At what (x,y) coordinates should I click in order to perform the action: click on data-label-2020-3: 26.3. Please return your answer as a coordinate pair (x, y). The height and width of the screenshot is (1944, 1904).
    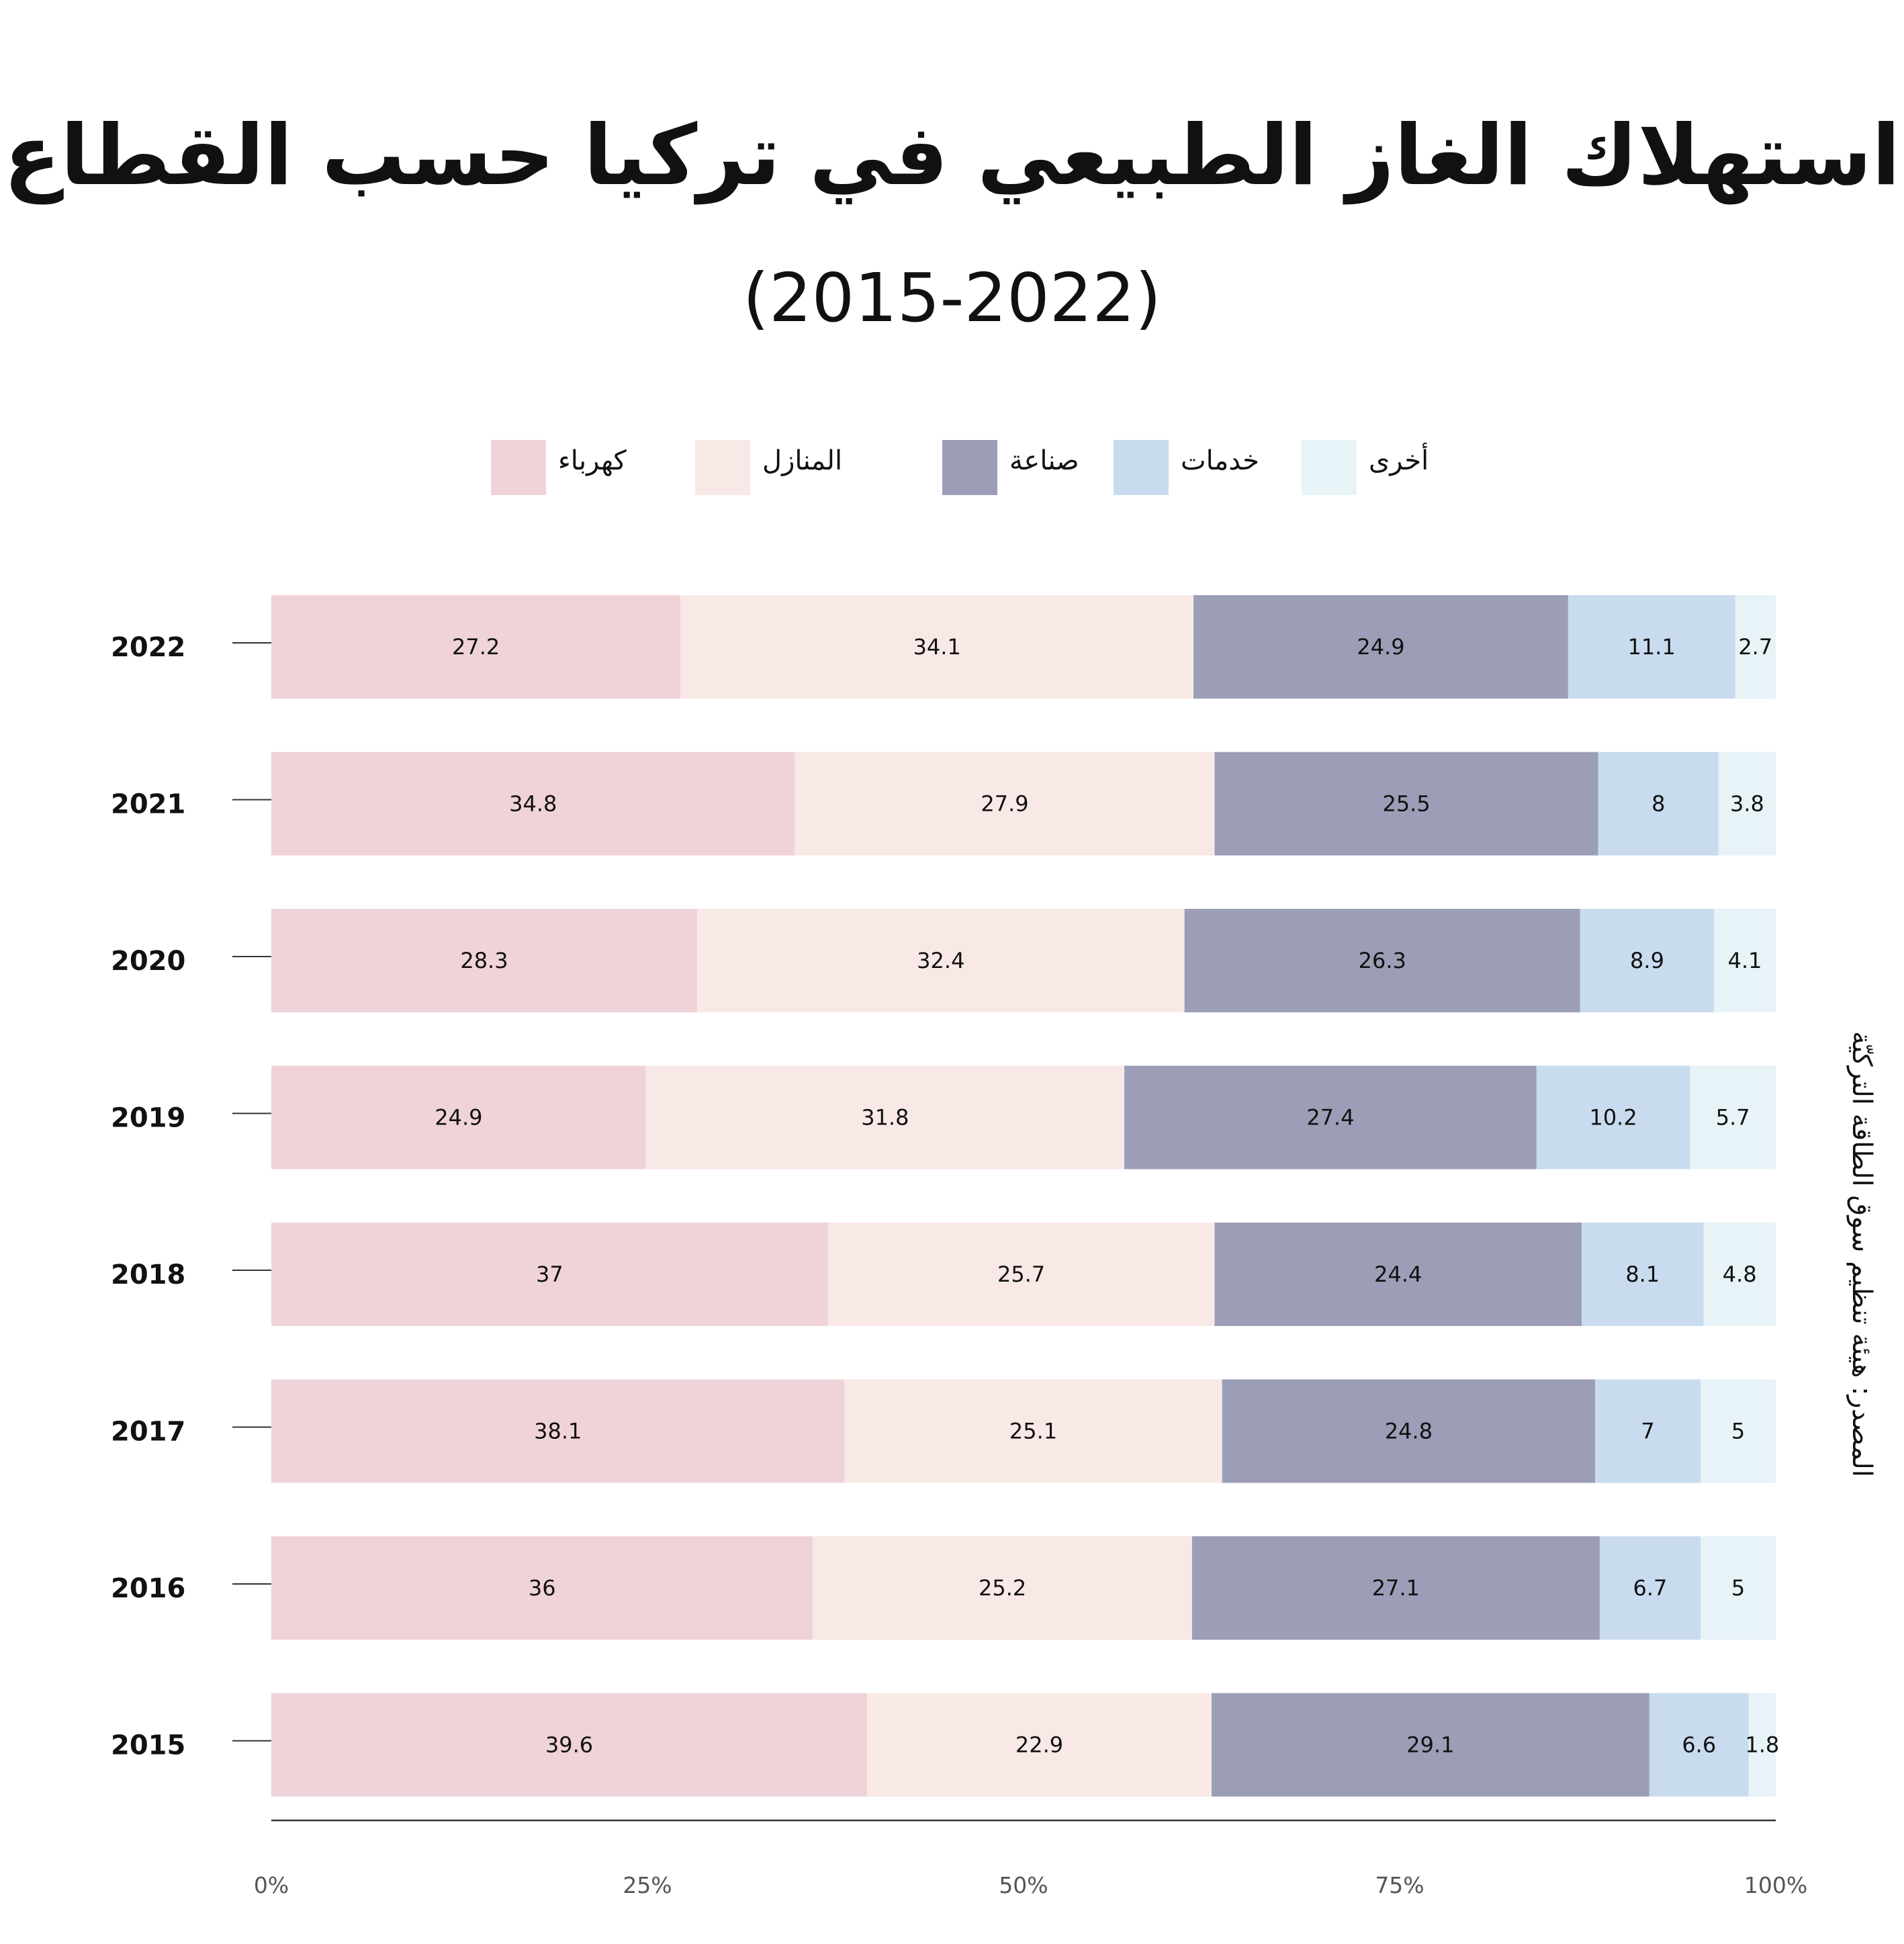
    Looking at the image, I should click on (1382, 960).